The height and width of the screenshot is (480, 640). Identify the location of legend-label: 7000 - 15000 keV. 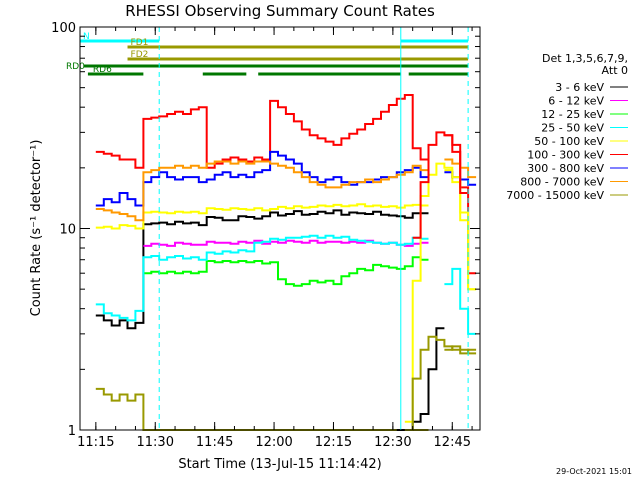
(555, 195).